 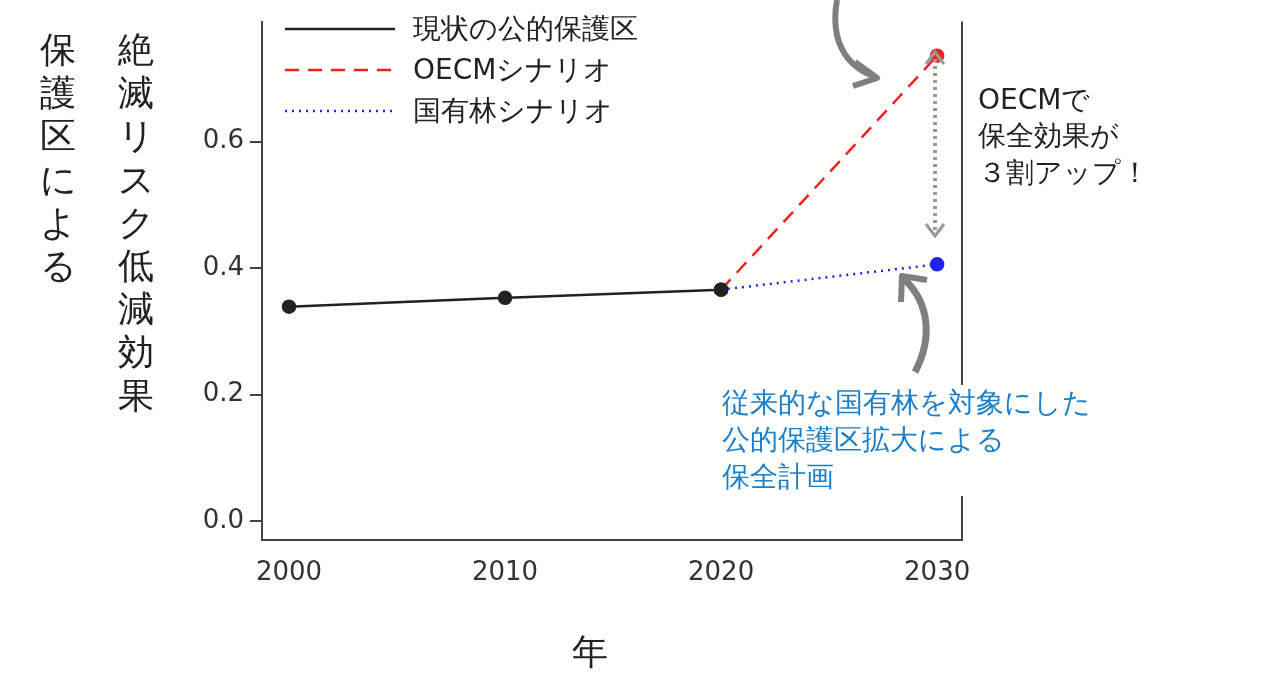 I want to click on x-tick-label: 2000, so click(x=289, y=571).